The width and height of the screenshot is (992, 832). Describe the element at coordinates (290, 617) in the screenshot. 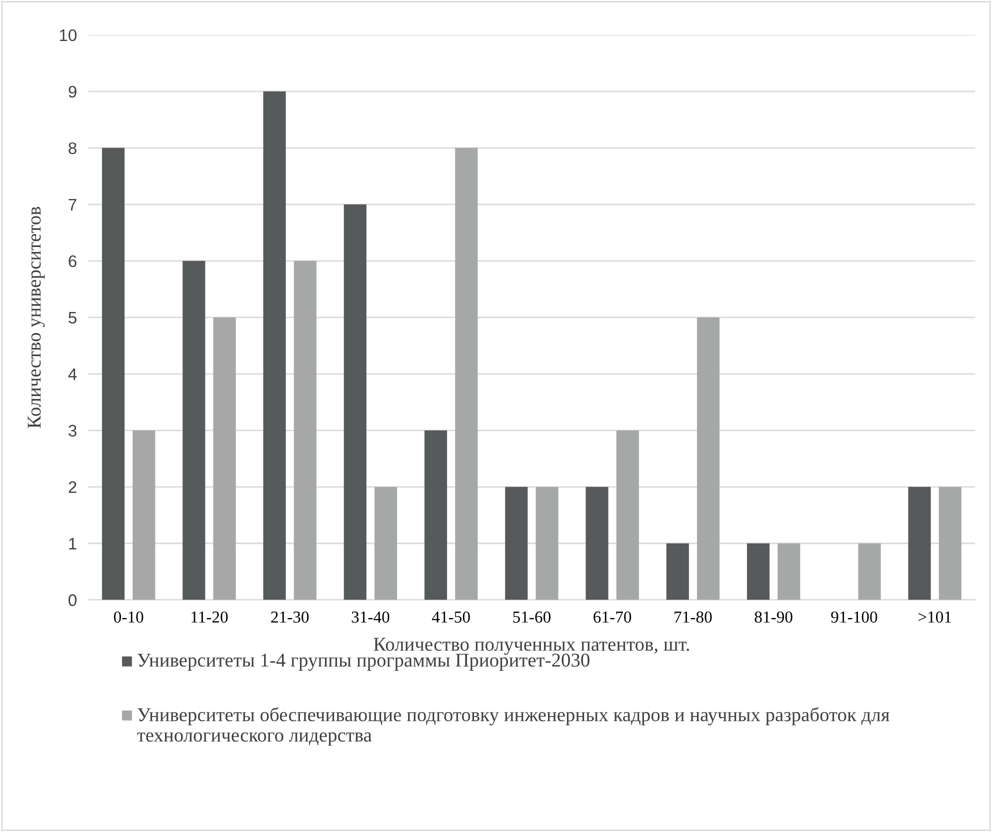

I see `x-tick-label: 21-30` at that location.